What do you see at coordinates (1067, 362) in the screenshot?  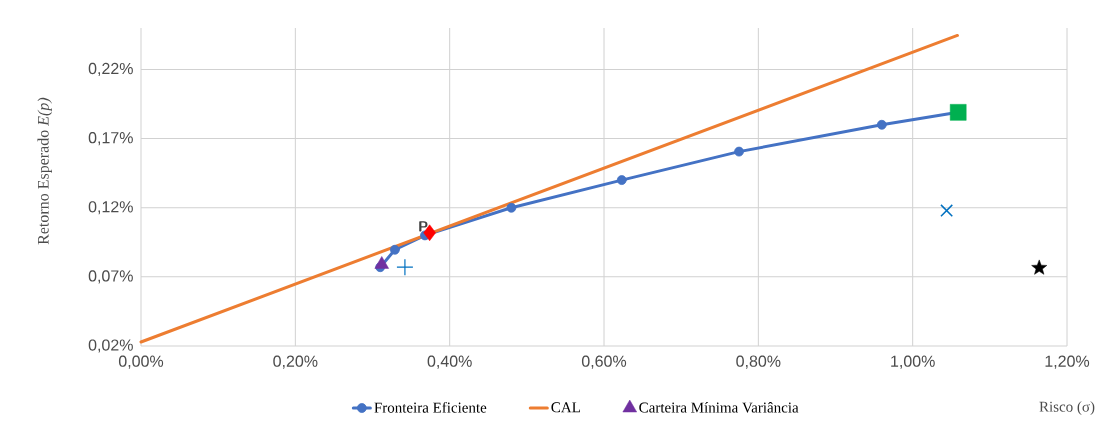 I see `x-tick-label: 1,20%` at bounding box center [1067, 362].